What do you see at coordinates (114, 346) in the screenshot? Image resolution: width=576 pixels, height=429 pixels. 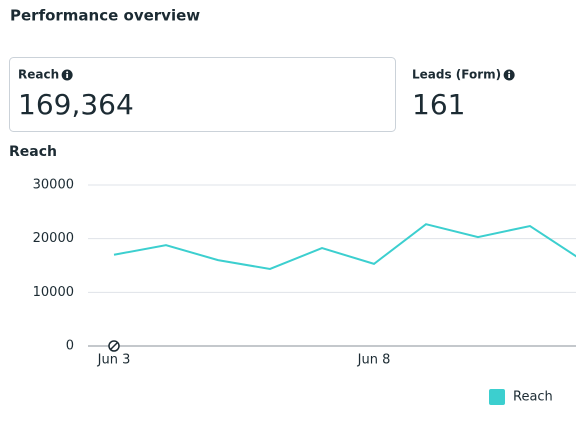 I see `annotation-icon-slash` at bounding box center [114, 346].